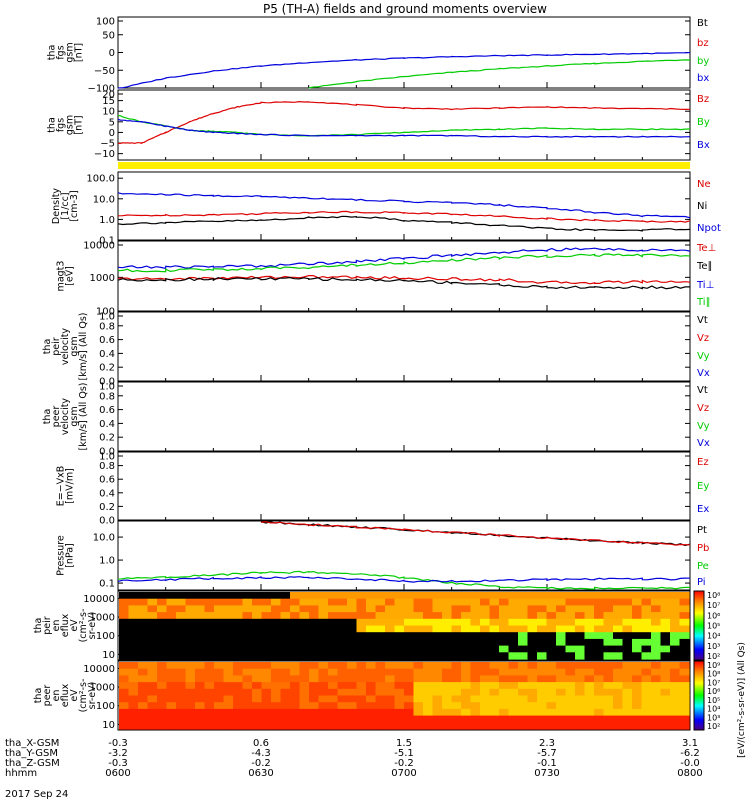 The image size is (750, 800). I want to click on y-axis-label: velocity, so click(65, 347).